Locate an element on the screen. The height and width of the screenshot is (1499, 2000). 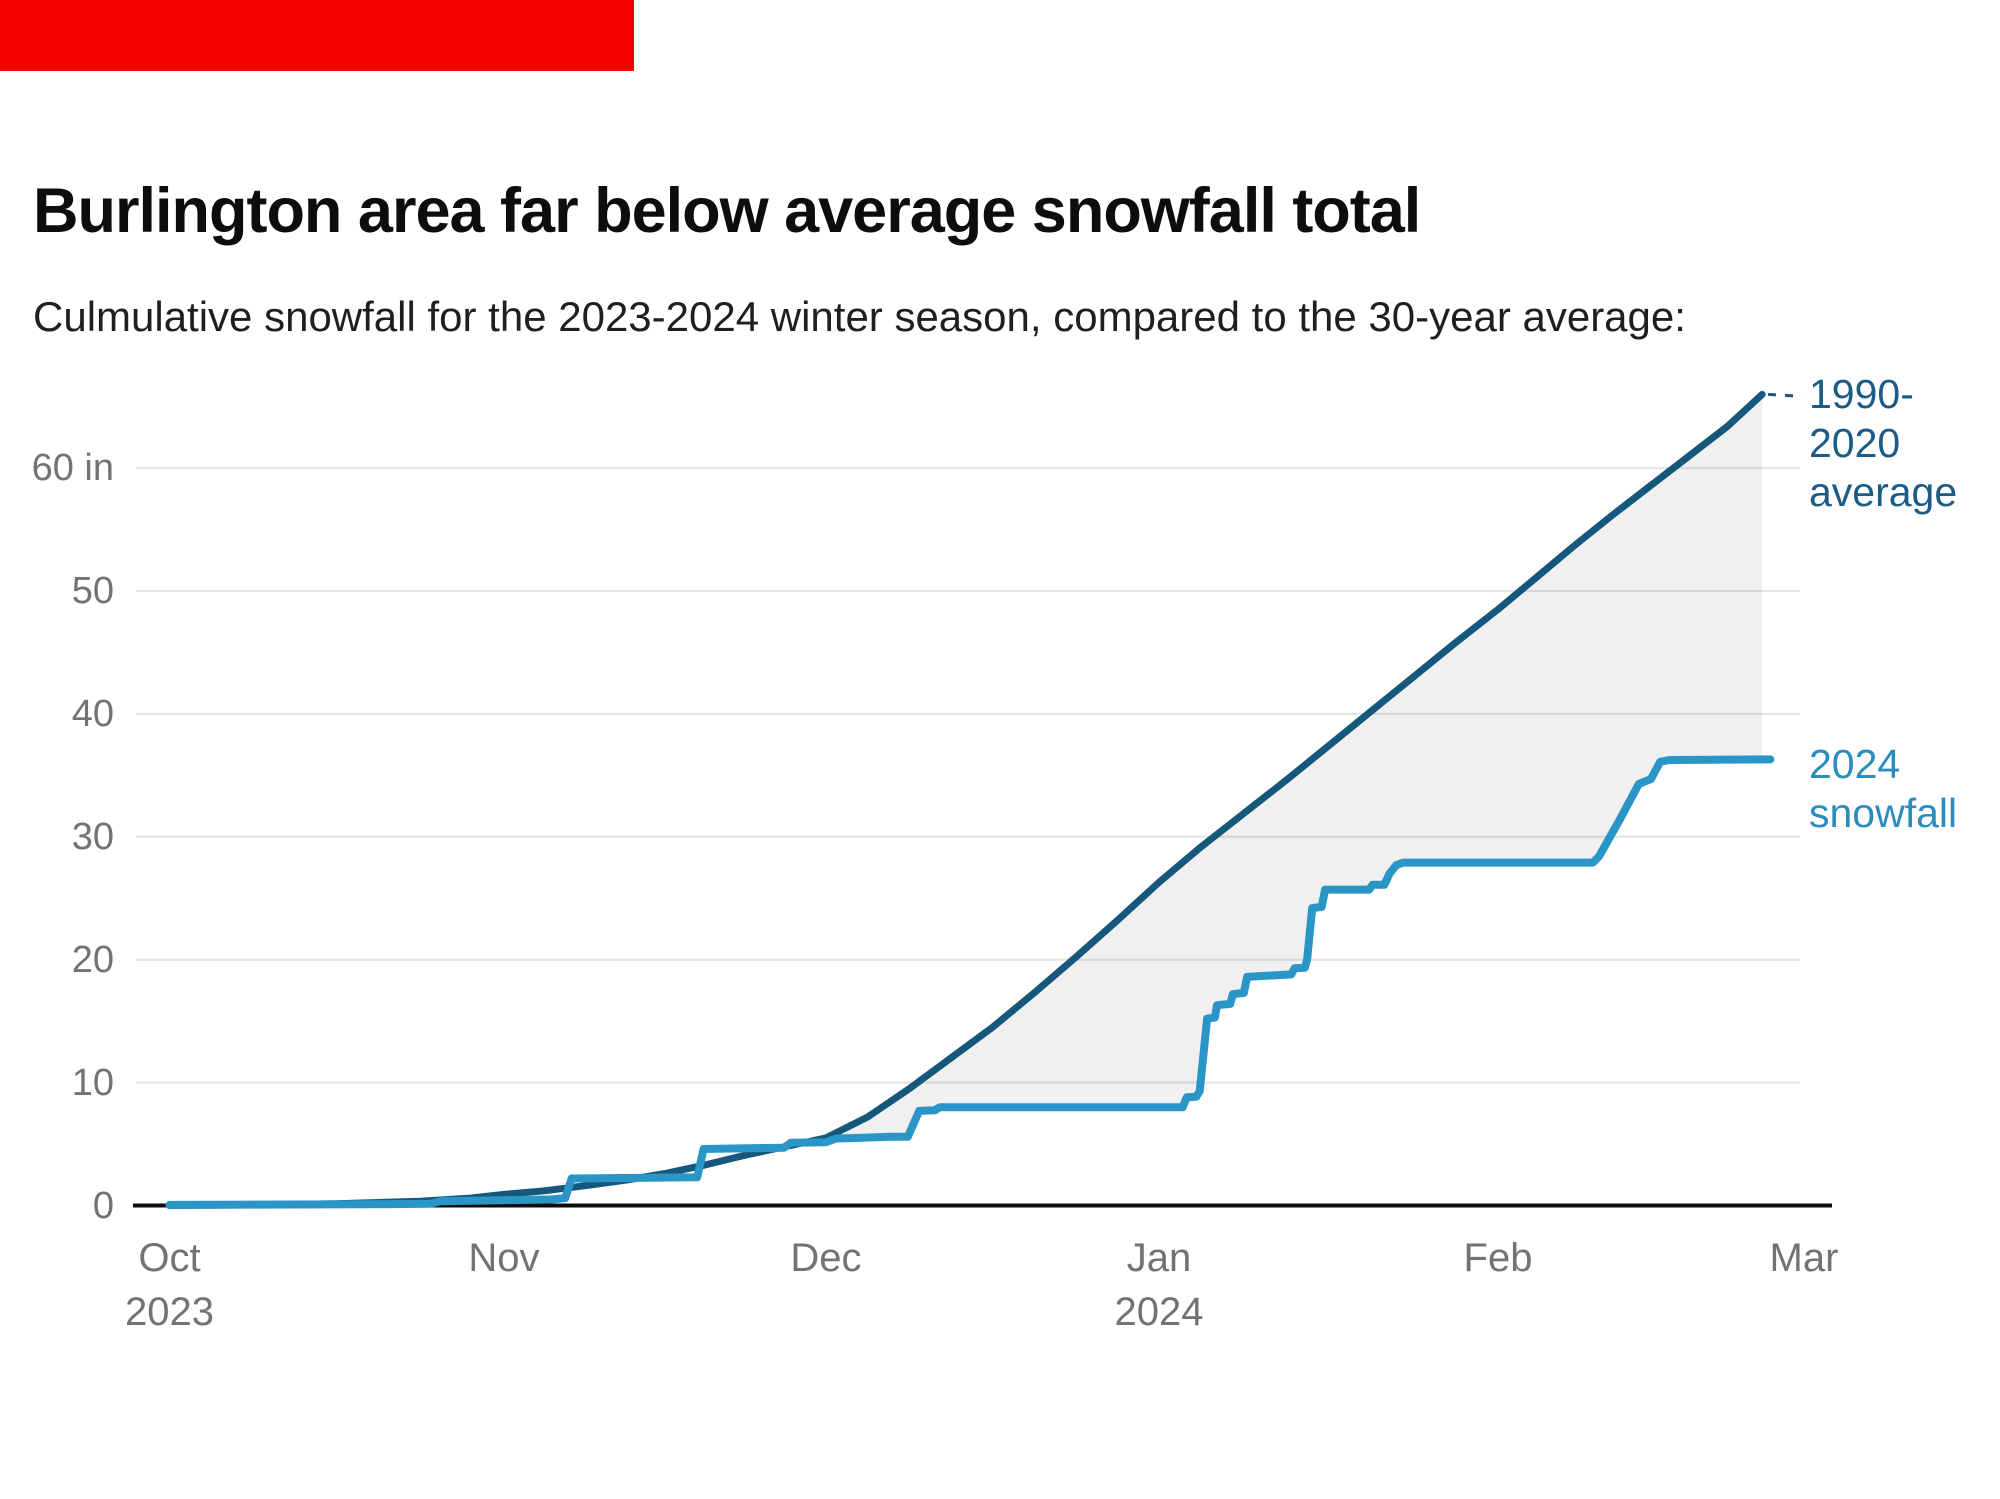
x-tick-label: Nov is located at coordinates (504, 1258).